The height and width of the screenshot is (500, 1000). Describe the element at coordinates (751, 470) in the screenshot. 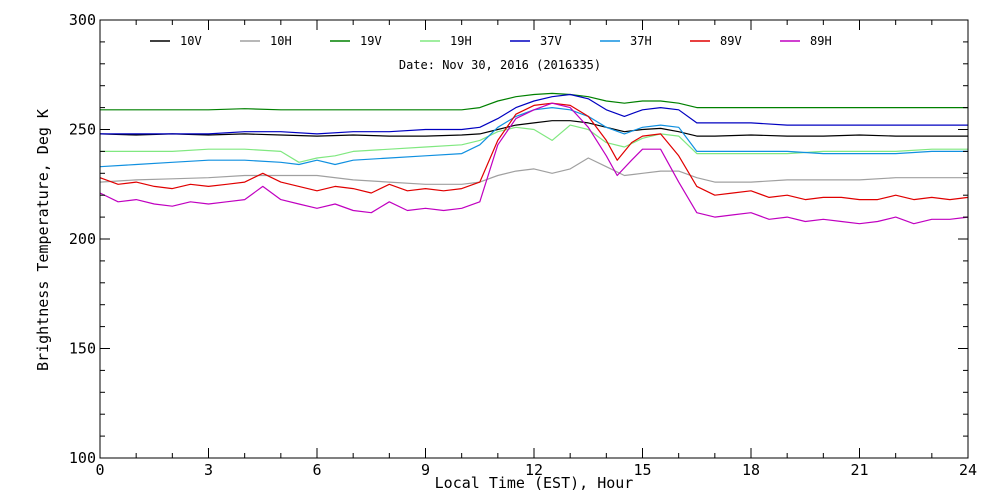

I see `x-tick-label: 18` at that location.